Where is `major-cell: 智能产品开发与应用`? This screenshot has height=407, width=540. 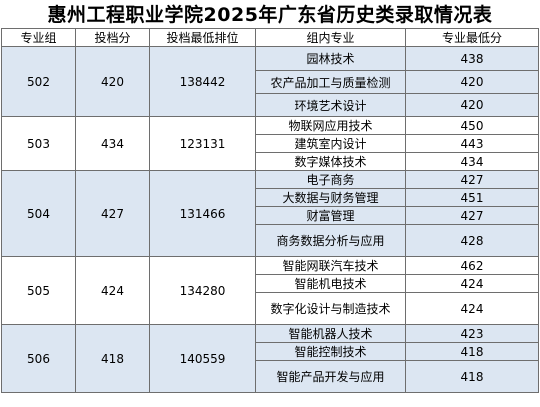
major-cell: 智能产品开发与应用 is located at coordinates (330, 376).